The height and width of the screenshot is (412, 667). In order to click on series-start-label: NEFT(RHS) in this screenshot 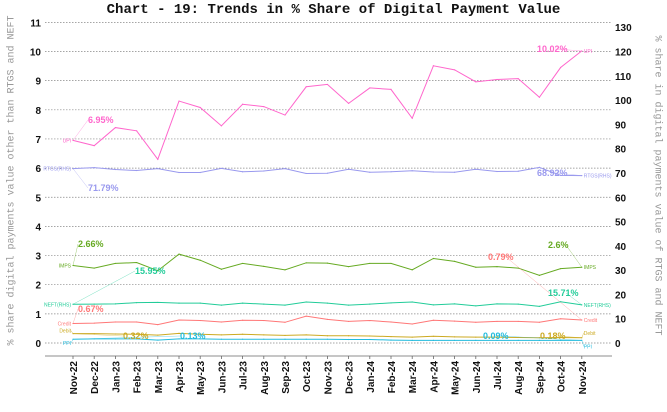, I will do `click(57, 305)`.